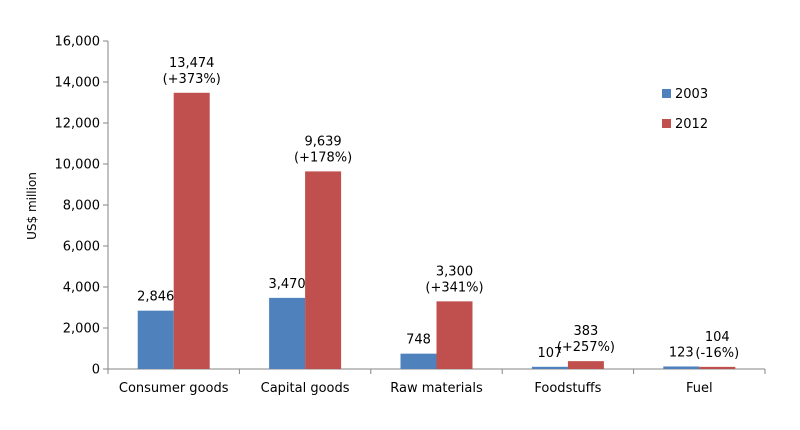  What do you see at coordinates (323, 157) in the screenshot?
I see `change-label-2012: (+178%)` at bounding box center [323, 157].